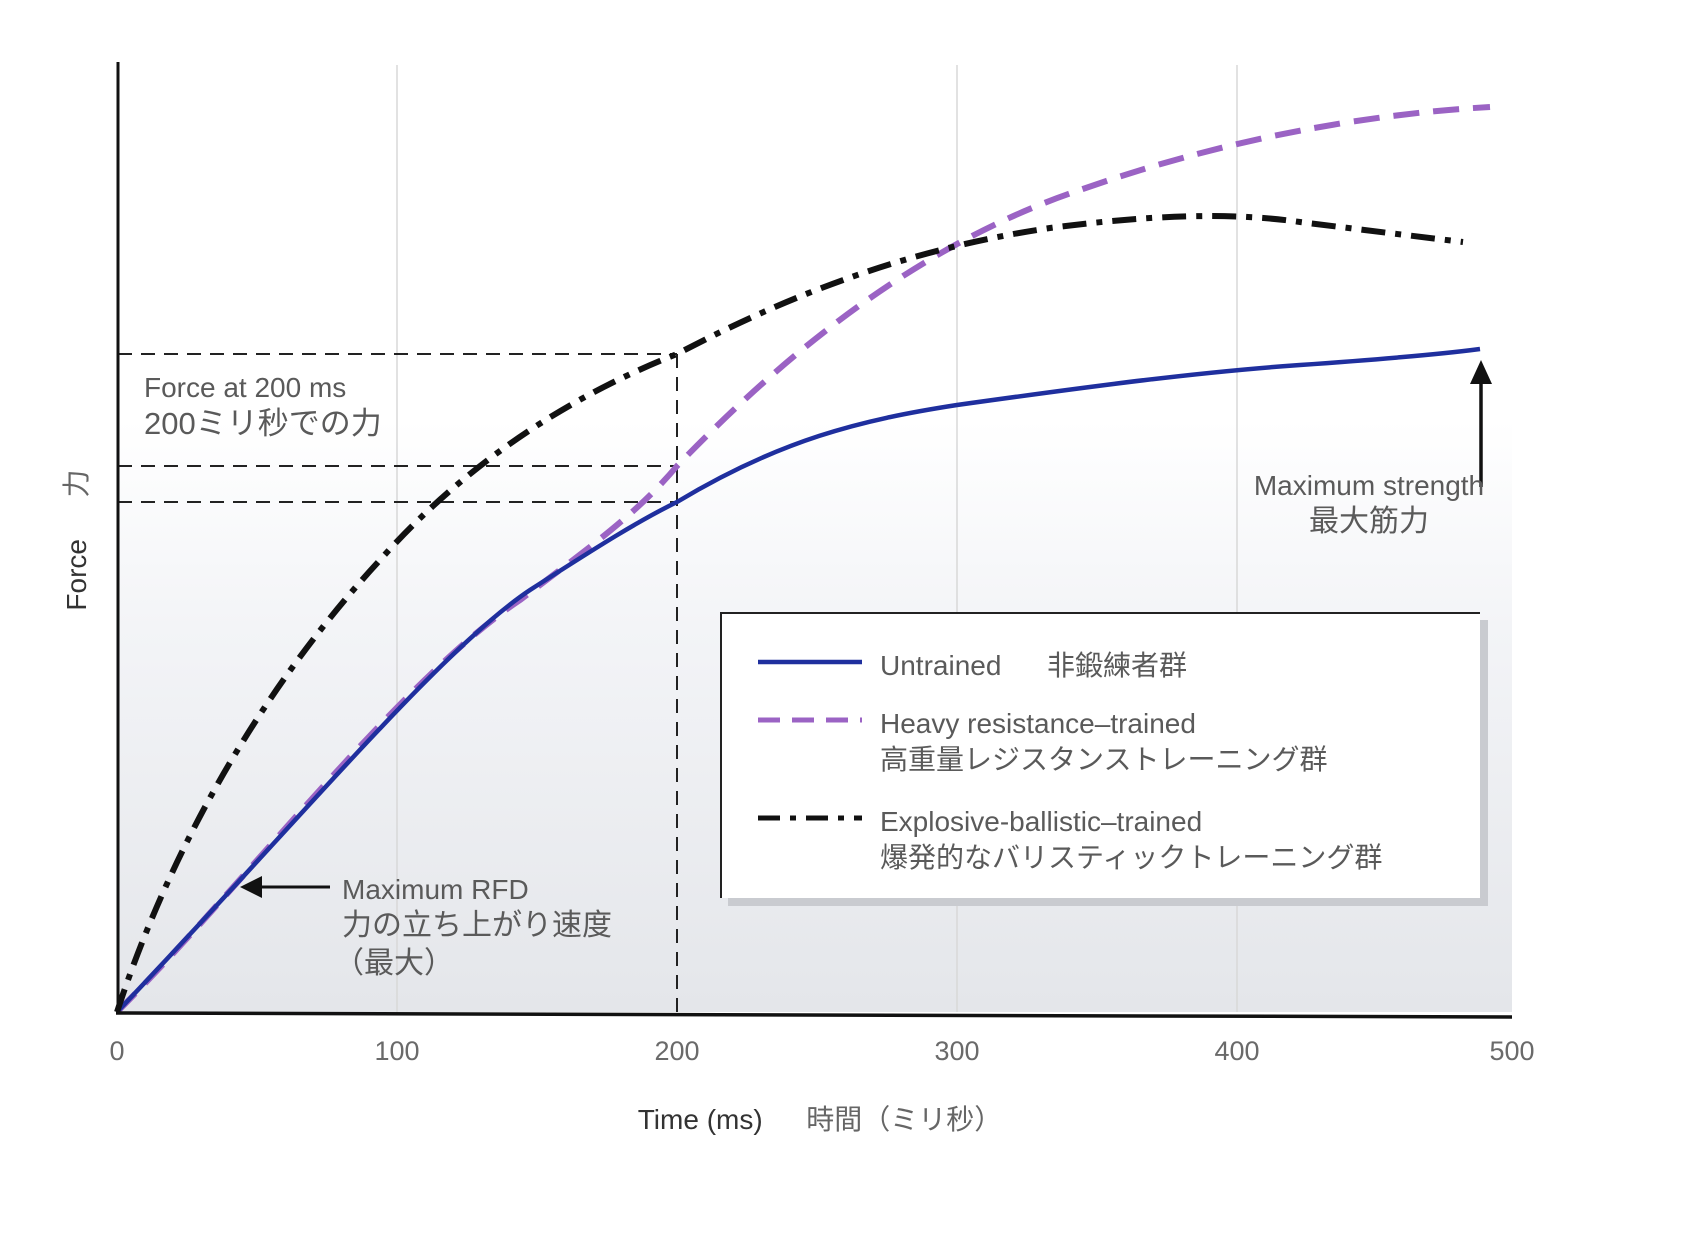 The width and height of the screenshot is (1708, 1252). Describe the element at coordinates (477, 925) in the screenshot. I see `annotation-max-rfd-ja: 力の立ち上がり速度` at that location.